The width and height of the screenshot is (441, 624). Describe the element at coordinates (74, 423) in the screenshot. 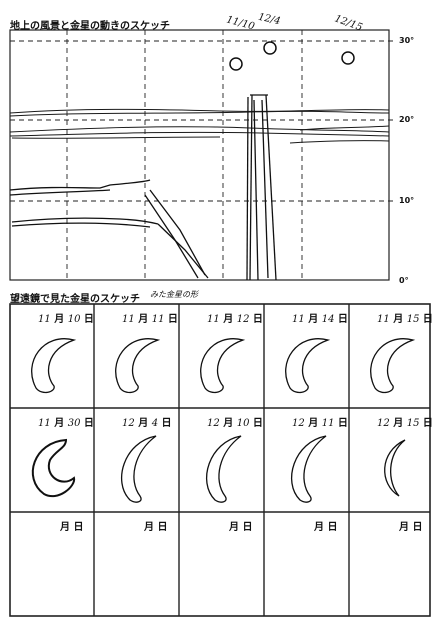

I see `cell-day: 30` at that location.